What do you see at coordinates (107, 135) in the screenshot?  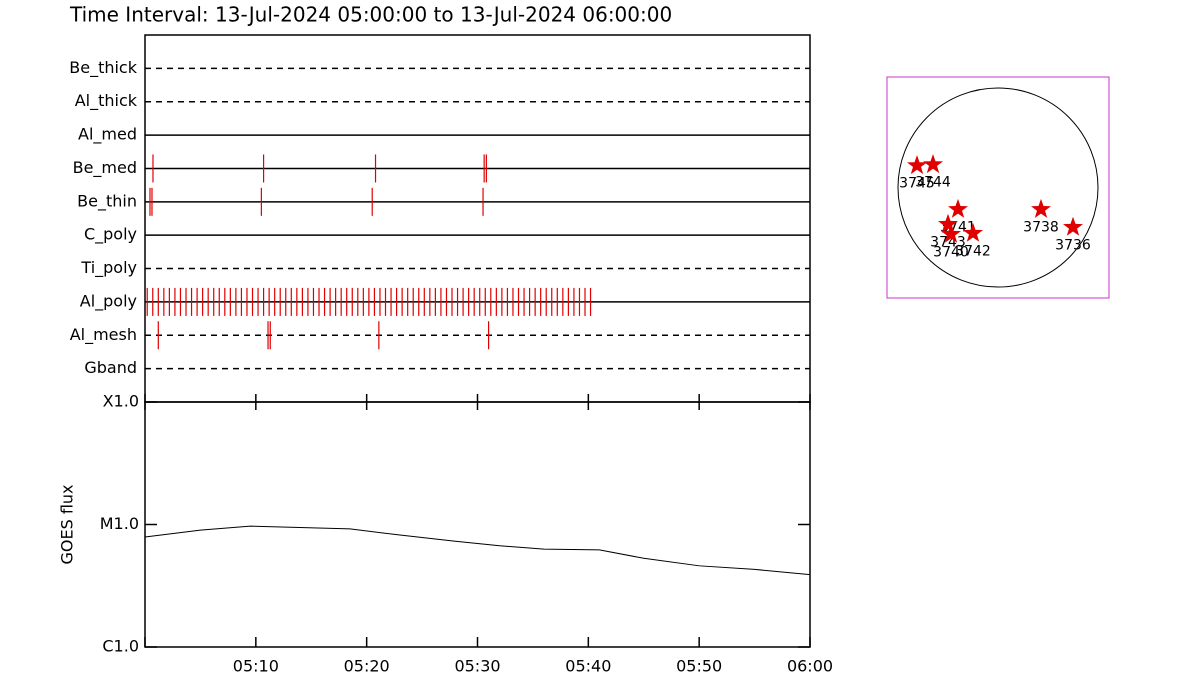 I see `row-label: Al_med` at bounding box center [107, 135].